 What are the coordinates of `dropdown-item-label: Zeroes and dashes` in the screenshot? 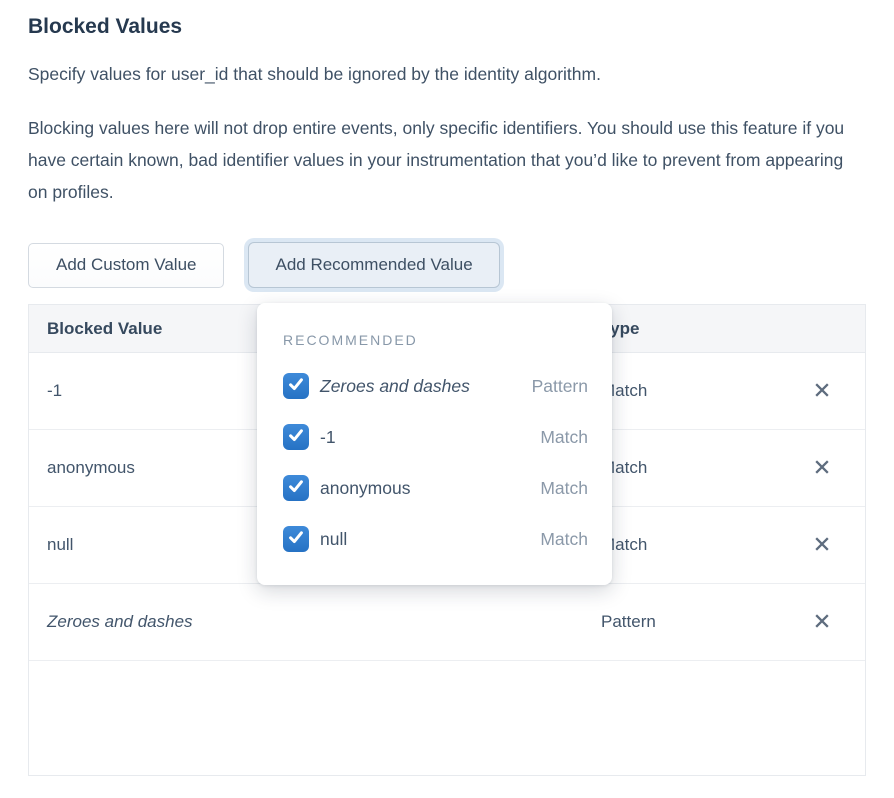 It's located at (395, 385).